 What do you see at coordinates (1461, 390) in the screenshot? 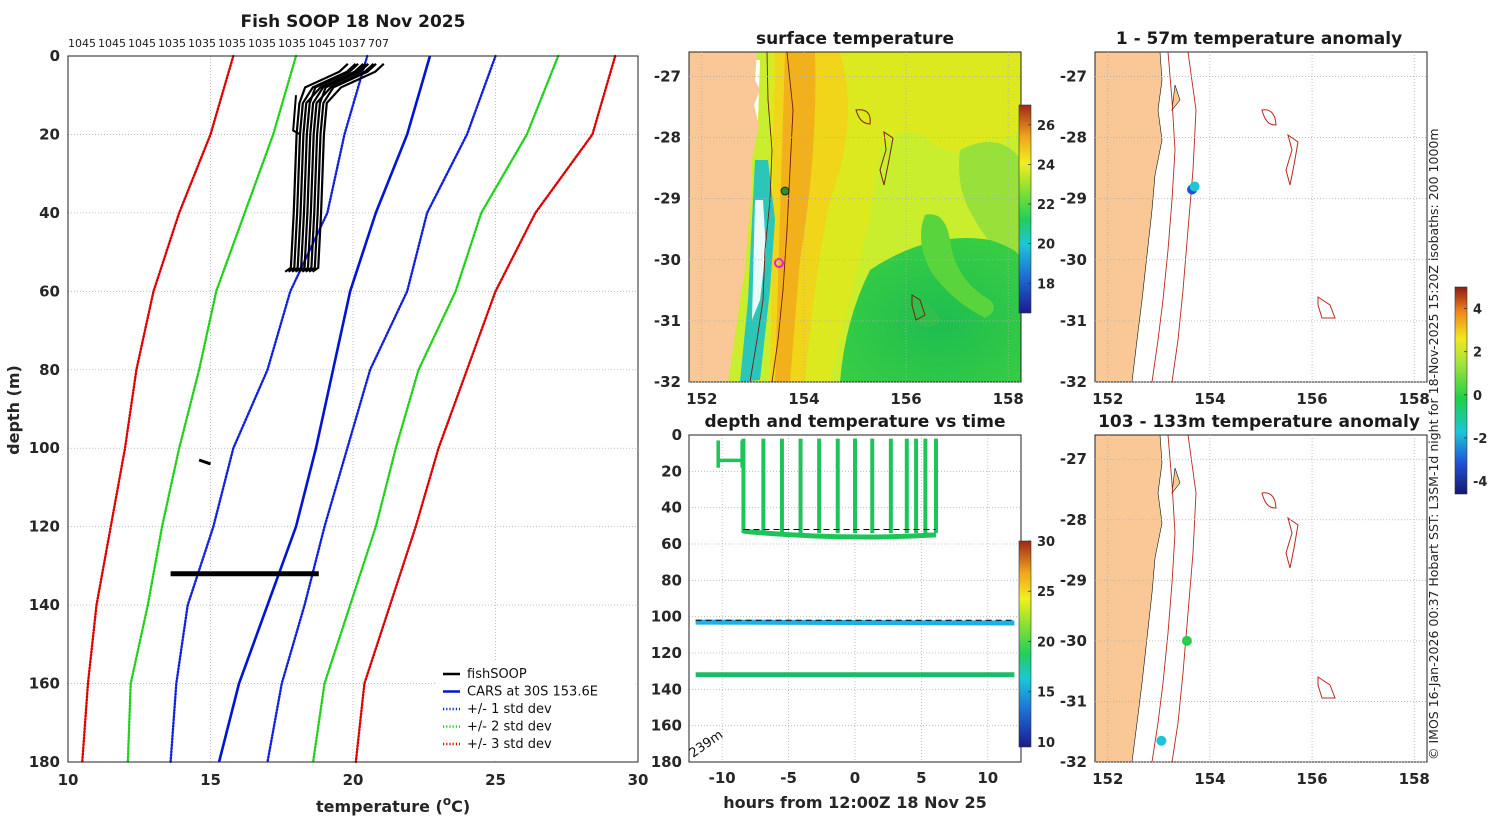
I see `anomaly-colorbar` at bounding box center [1461, 390].